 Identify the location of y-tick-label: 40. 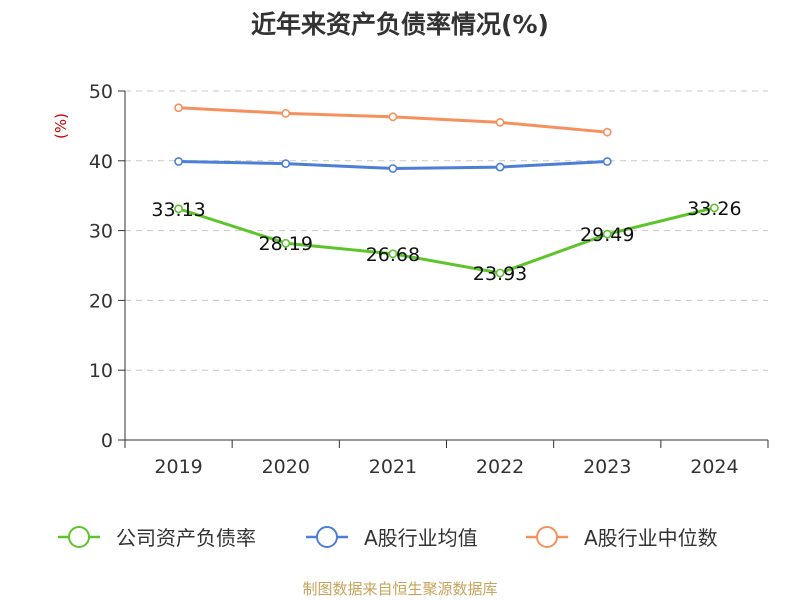
(101, 162).